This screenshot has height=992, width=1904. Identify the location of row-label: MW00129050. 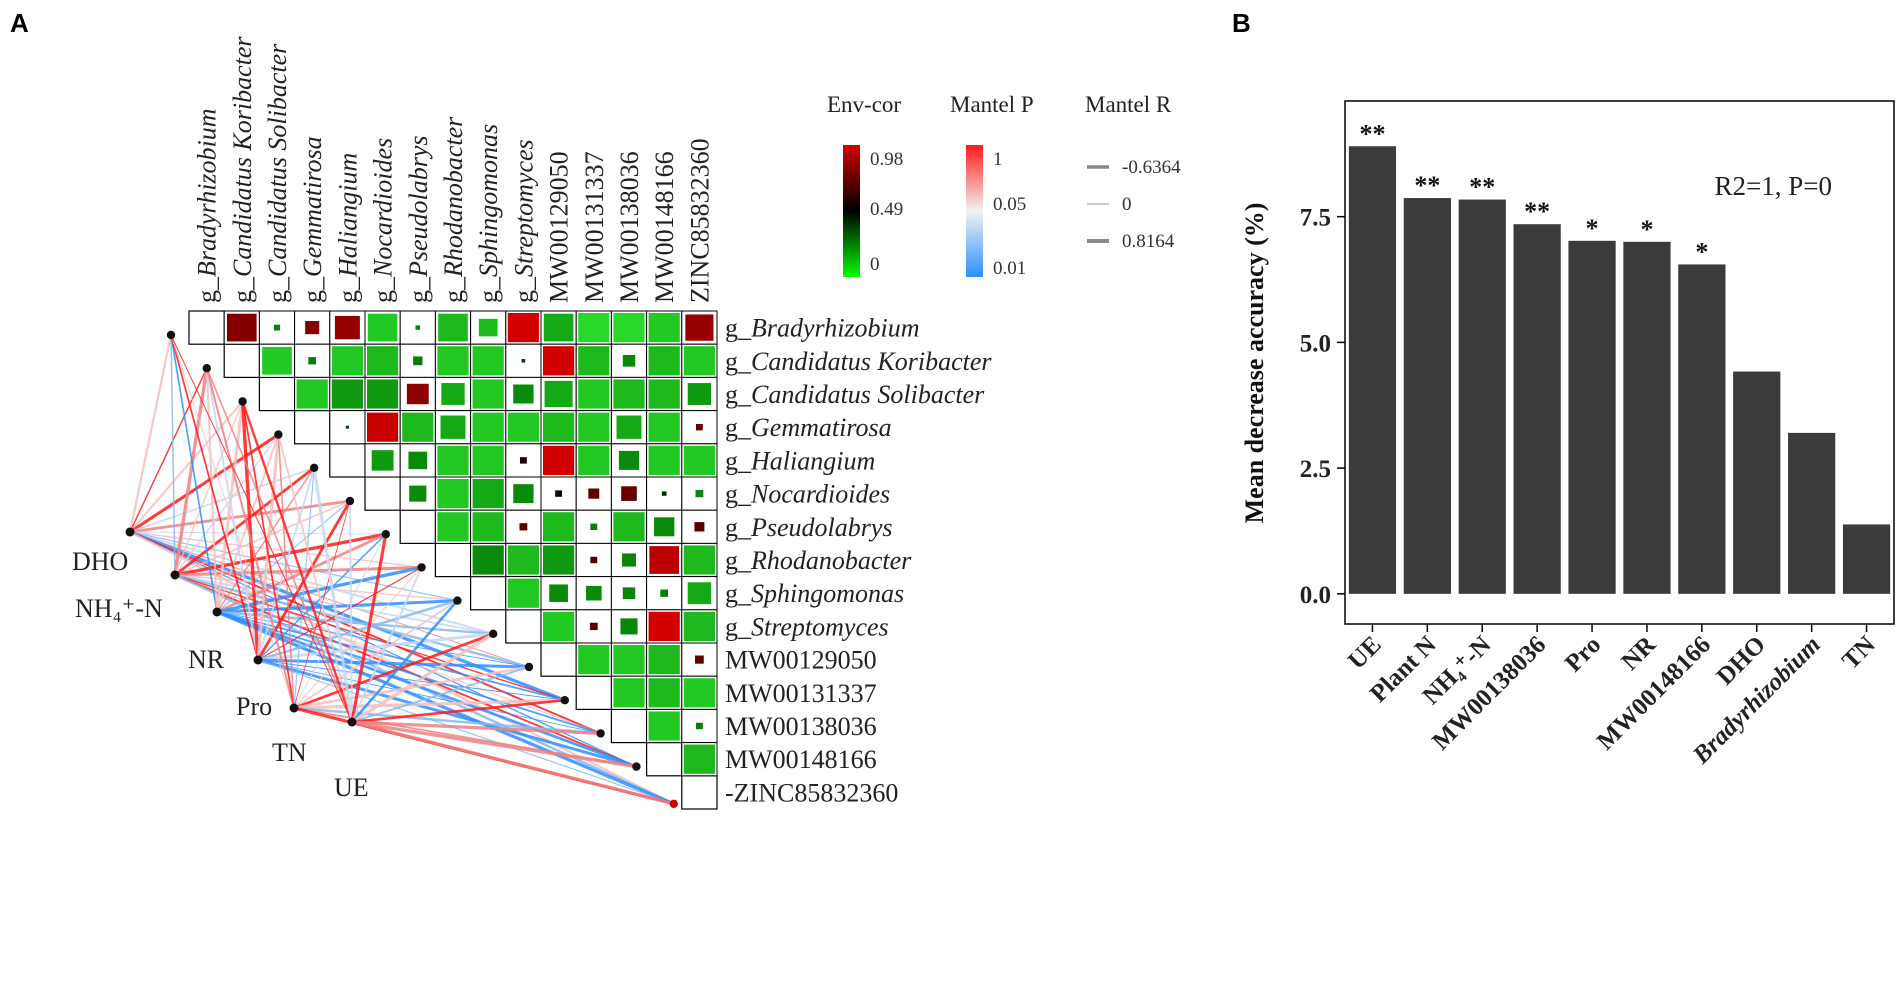
(801, 660).